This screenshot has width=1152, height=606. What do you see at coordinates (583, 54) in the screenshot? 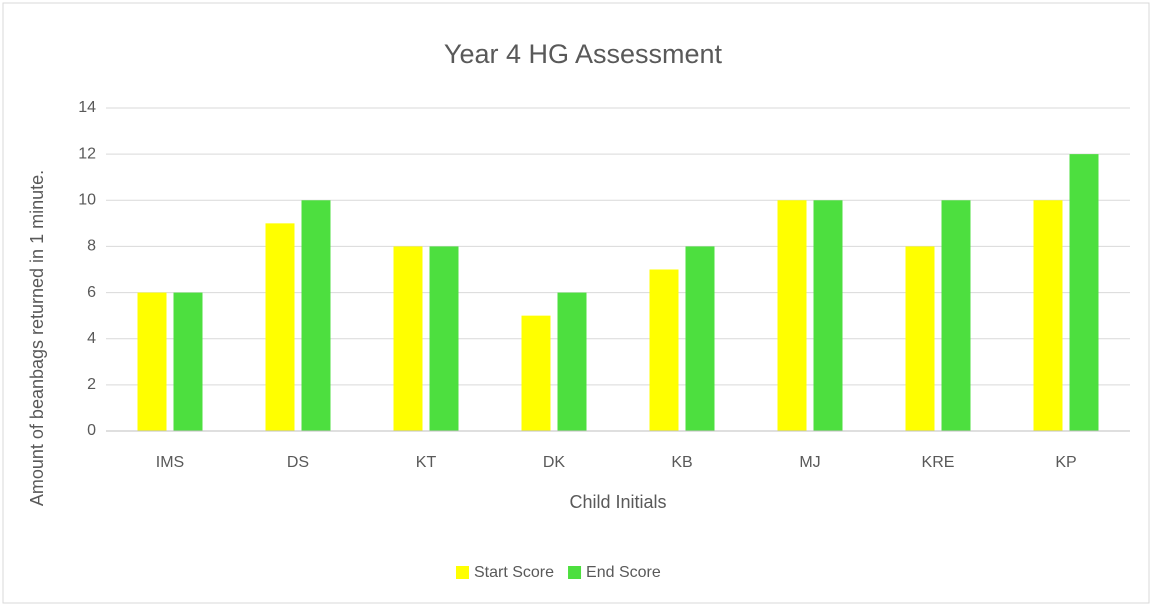
I see `chart-title: Year 4 HG Assessment` at bounding box center [583, 54].